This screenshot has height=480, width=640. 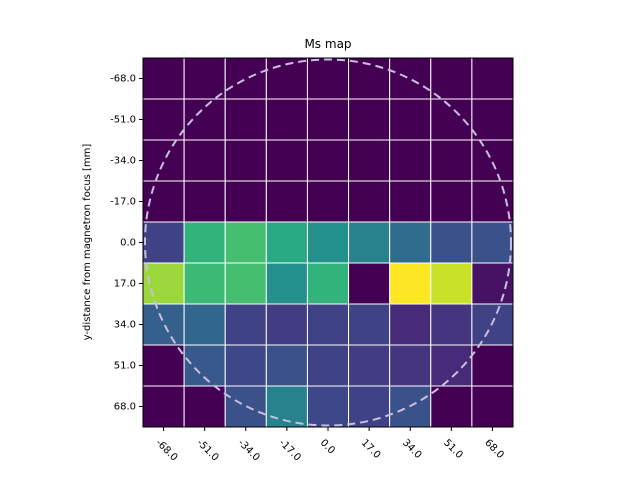 I want to click on x-tick-label: 68.0, so click(x=494, y=449).